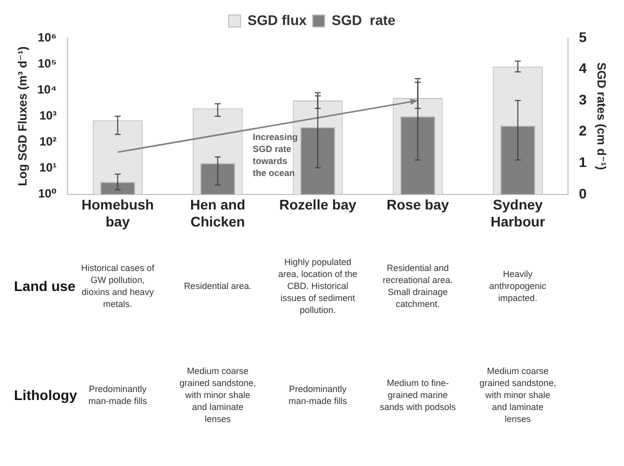 The height and width of the screenshot is (466, 624). I want to click on legend-label: SGD rate, so click(364, 20).